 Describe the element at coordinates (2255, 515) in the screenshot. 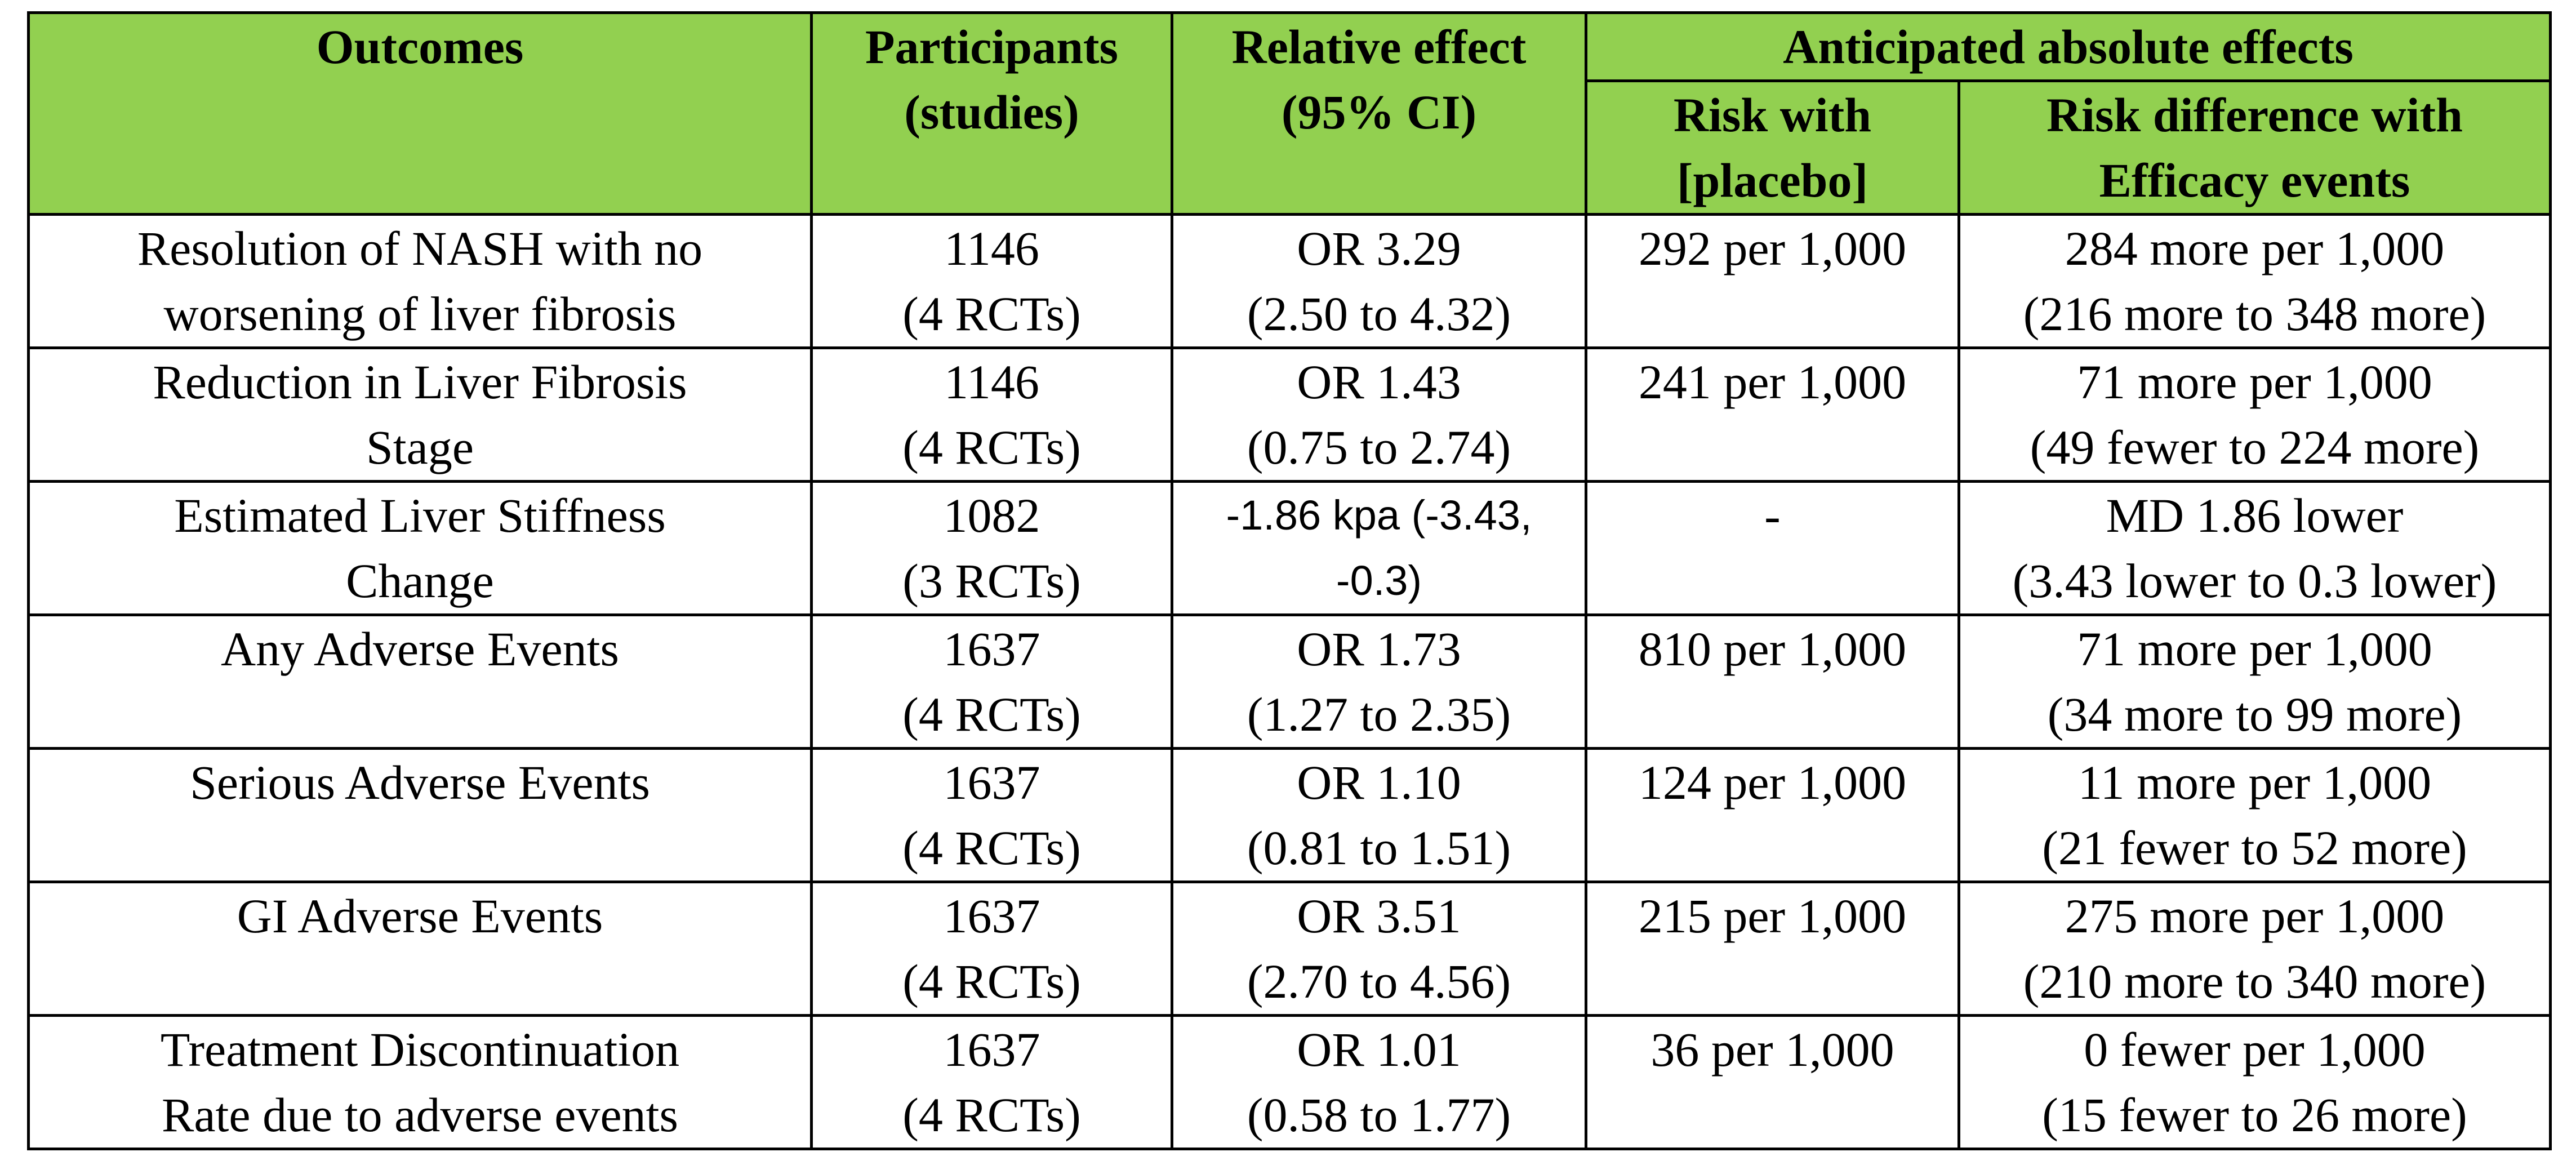

I see `risk-difference-estimate: MD 1.86 lower` at that location.